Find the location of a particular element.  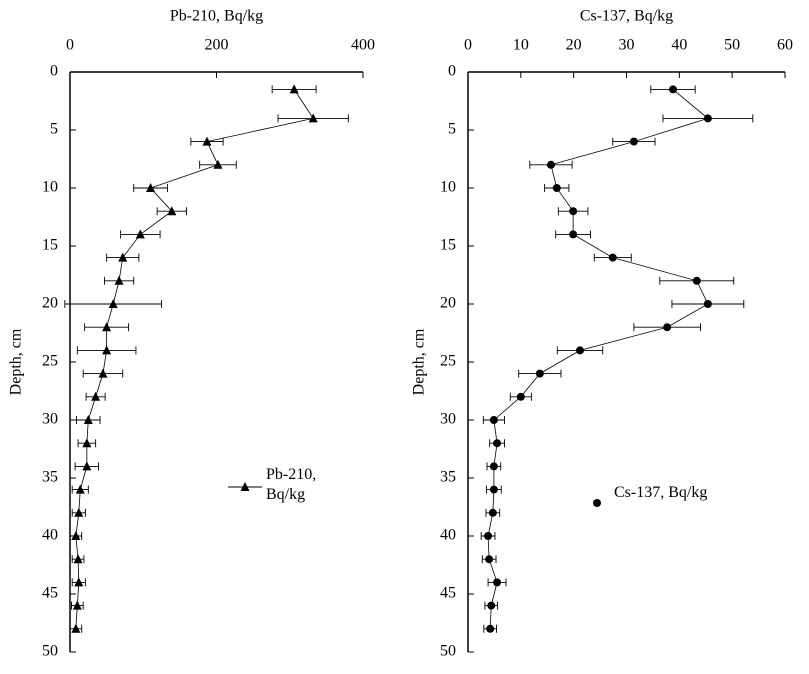

x-tick-label: 60 is located at coordinates (785, 45).